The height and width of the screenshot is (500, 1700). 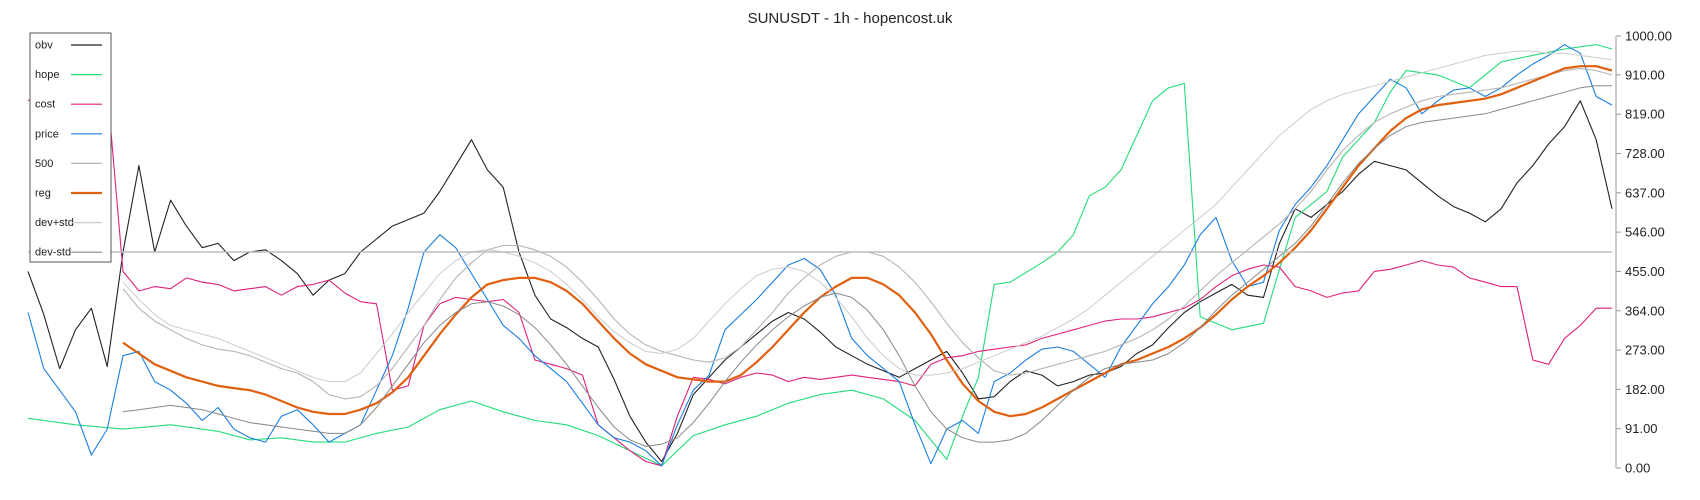 I want to click on legend: obv hope cost price 500 reg dev+std dev-std, so click(x=70, y=147).